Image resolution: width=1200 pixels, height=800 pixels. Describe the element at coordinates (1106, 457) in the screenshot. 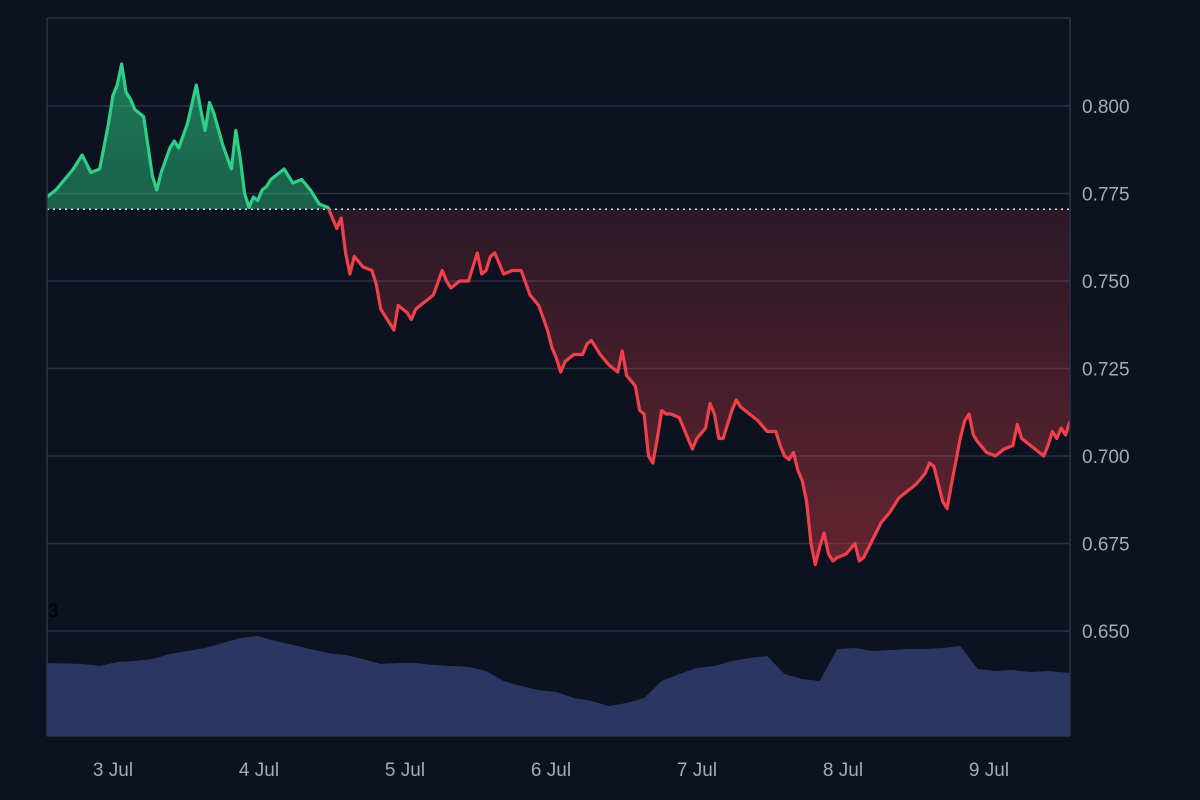

I see `y-tick-label: 0.700` at that location.